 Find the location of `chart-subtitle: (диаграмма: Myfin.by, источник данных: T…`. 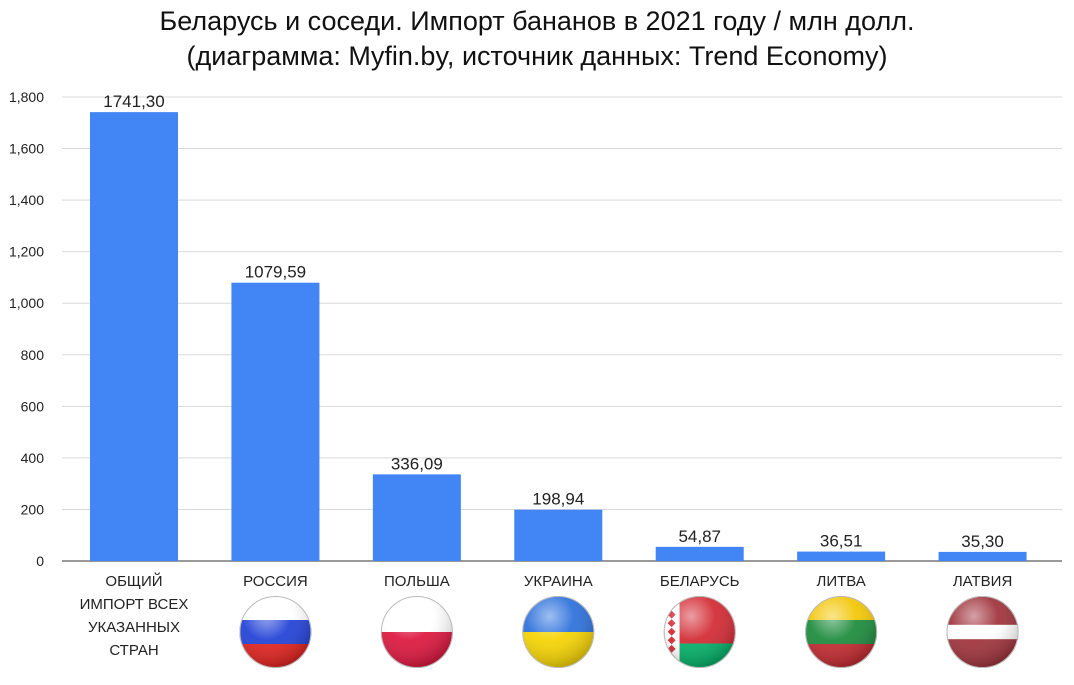

chart-subtitle: (диаграмма: Myfin.by, источник данных: T… is located at coordinates (537, 56).